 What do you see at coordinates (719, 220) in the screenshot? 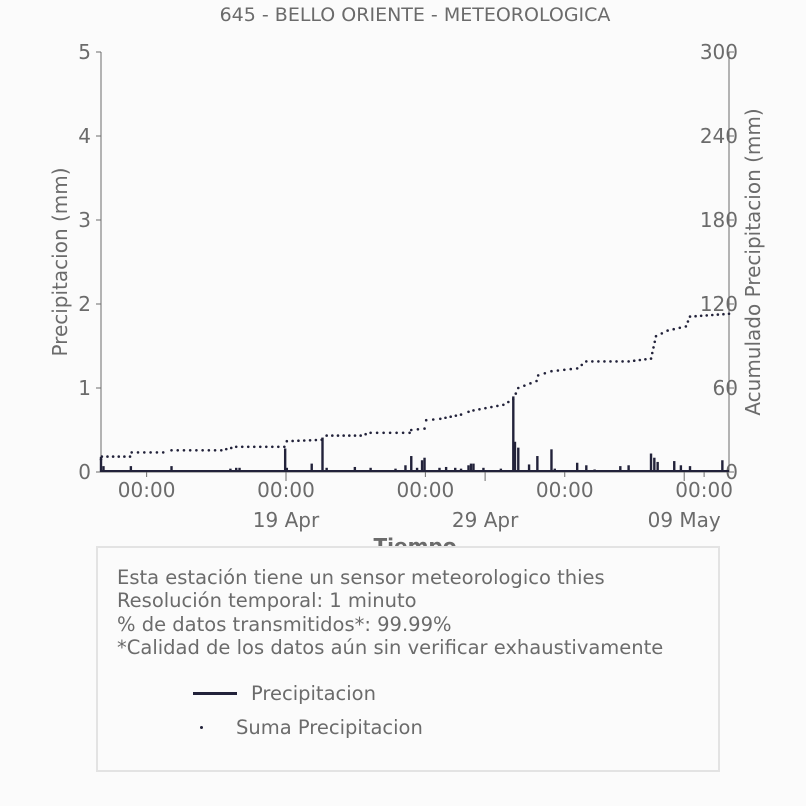
I see `y-right-tick-label: 180` at bounding box center [719, 220].